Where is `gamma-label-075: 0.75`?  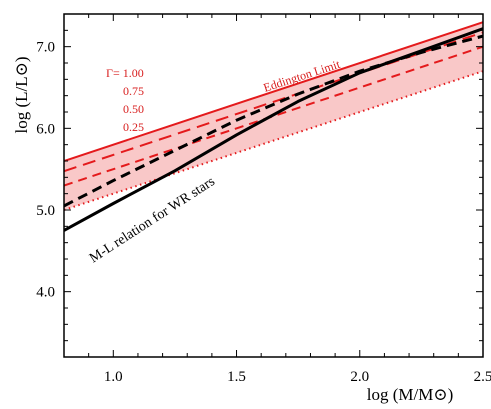 gamma-label-075: 0.75 is located at coordinates (133, 91).